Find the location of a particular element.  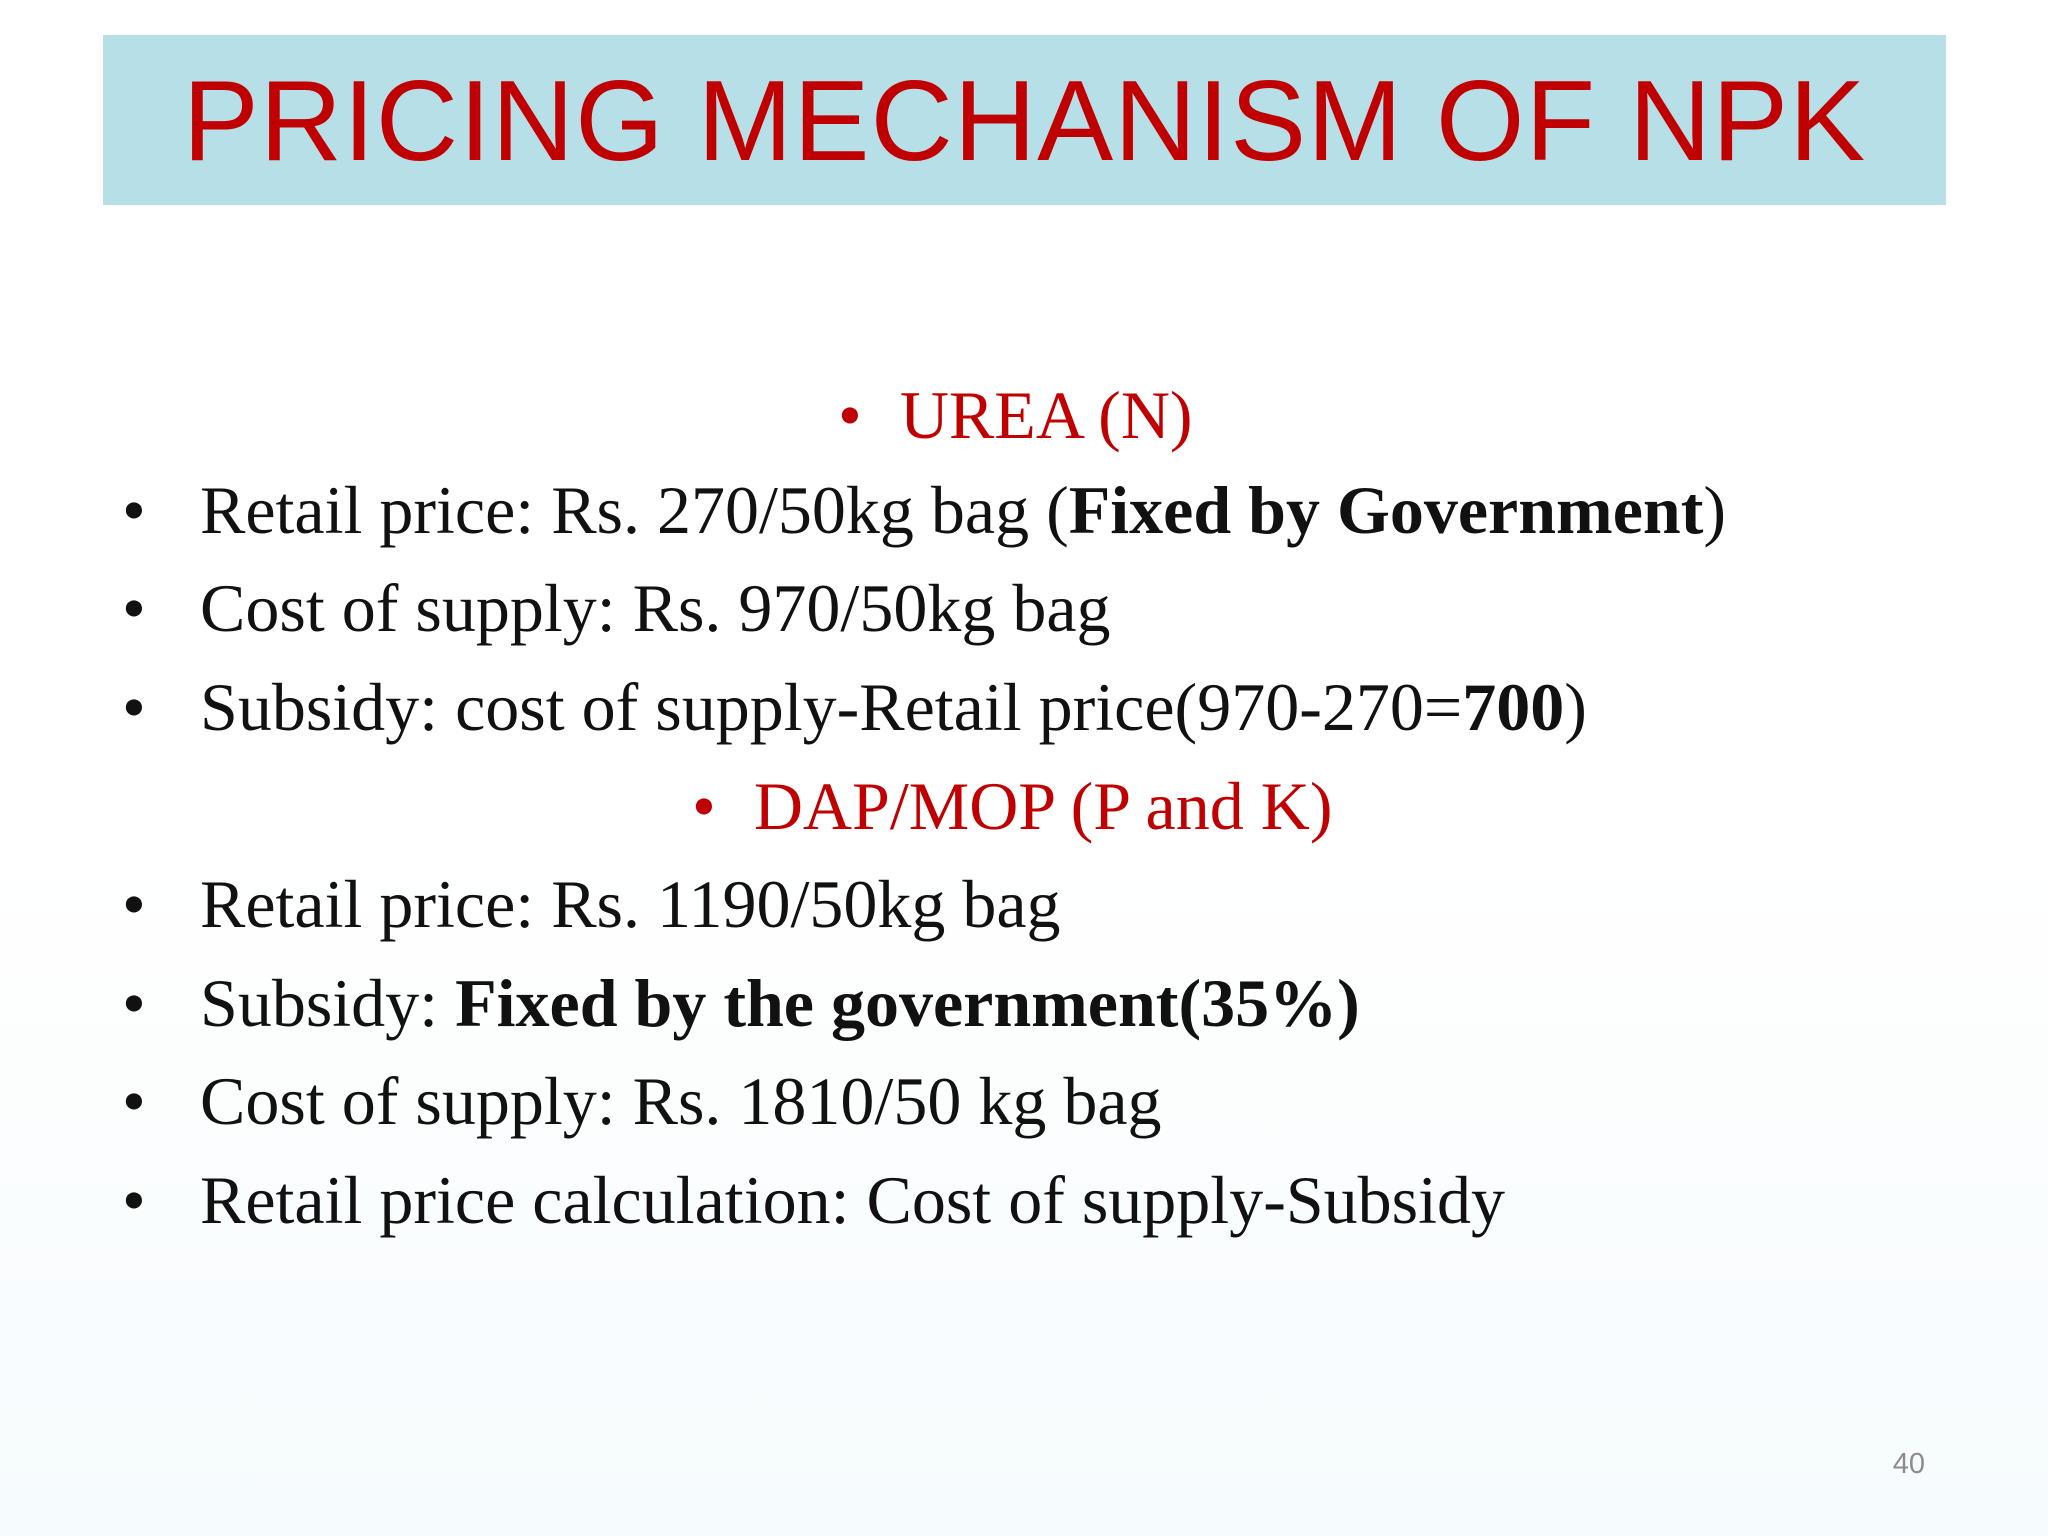

section-heading-label: UREA (N) is located at coordinates (1046, 415).